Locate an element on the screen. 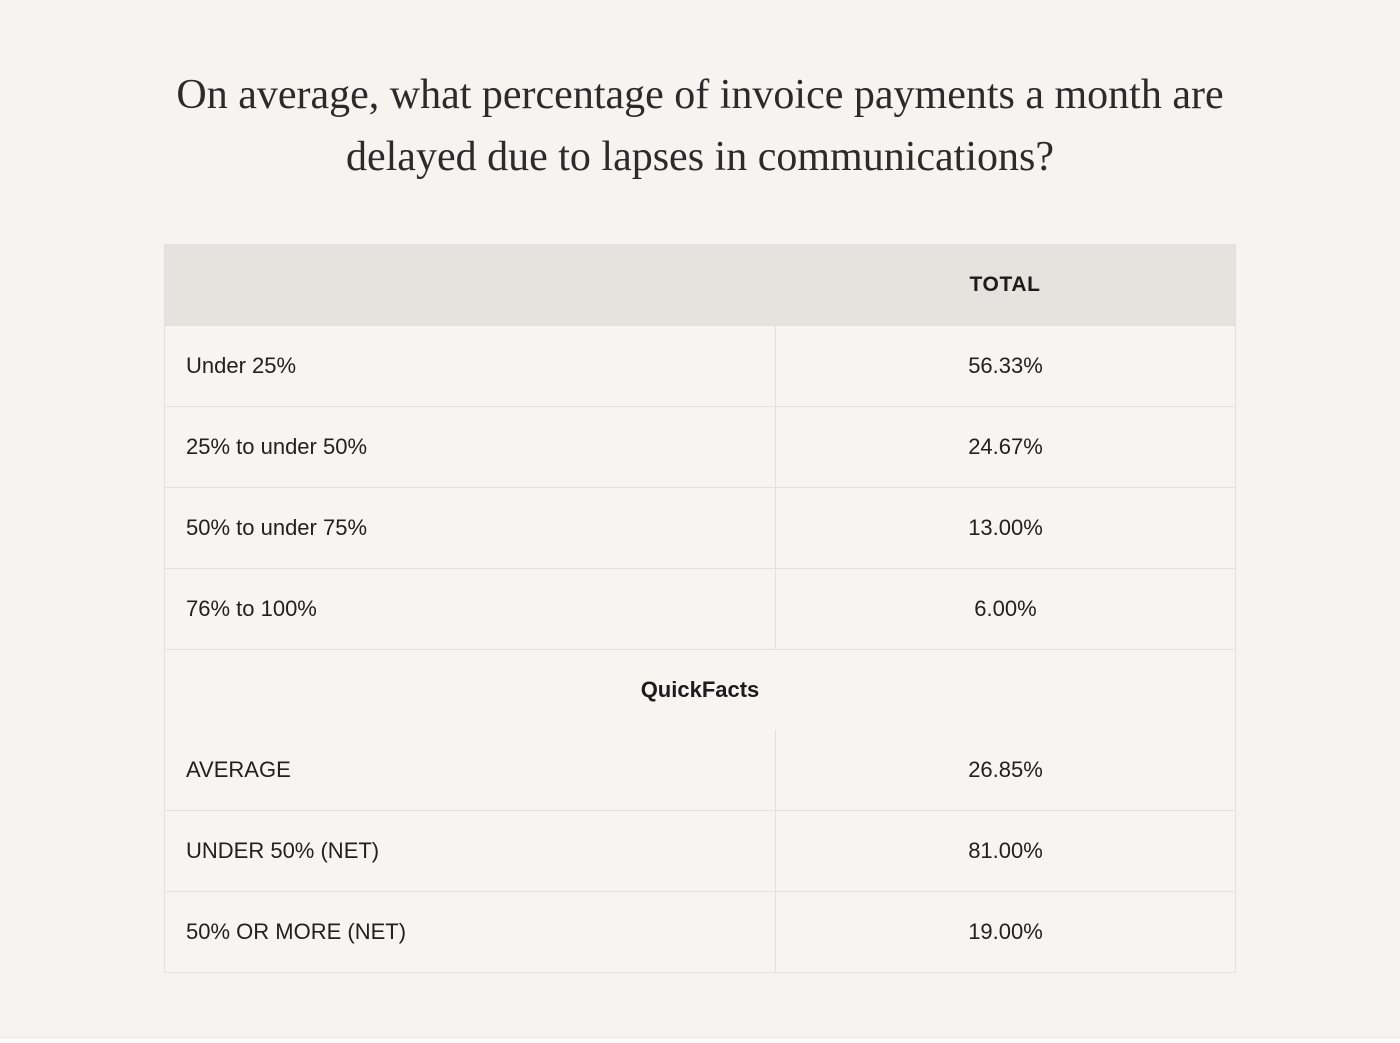 This screenshot has height=1043, width=1400. table-header-row: TOTAL is located at coordinates (700, 285).